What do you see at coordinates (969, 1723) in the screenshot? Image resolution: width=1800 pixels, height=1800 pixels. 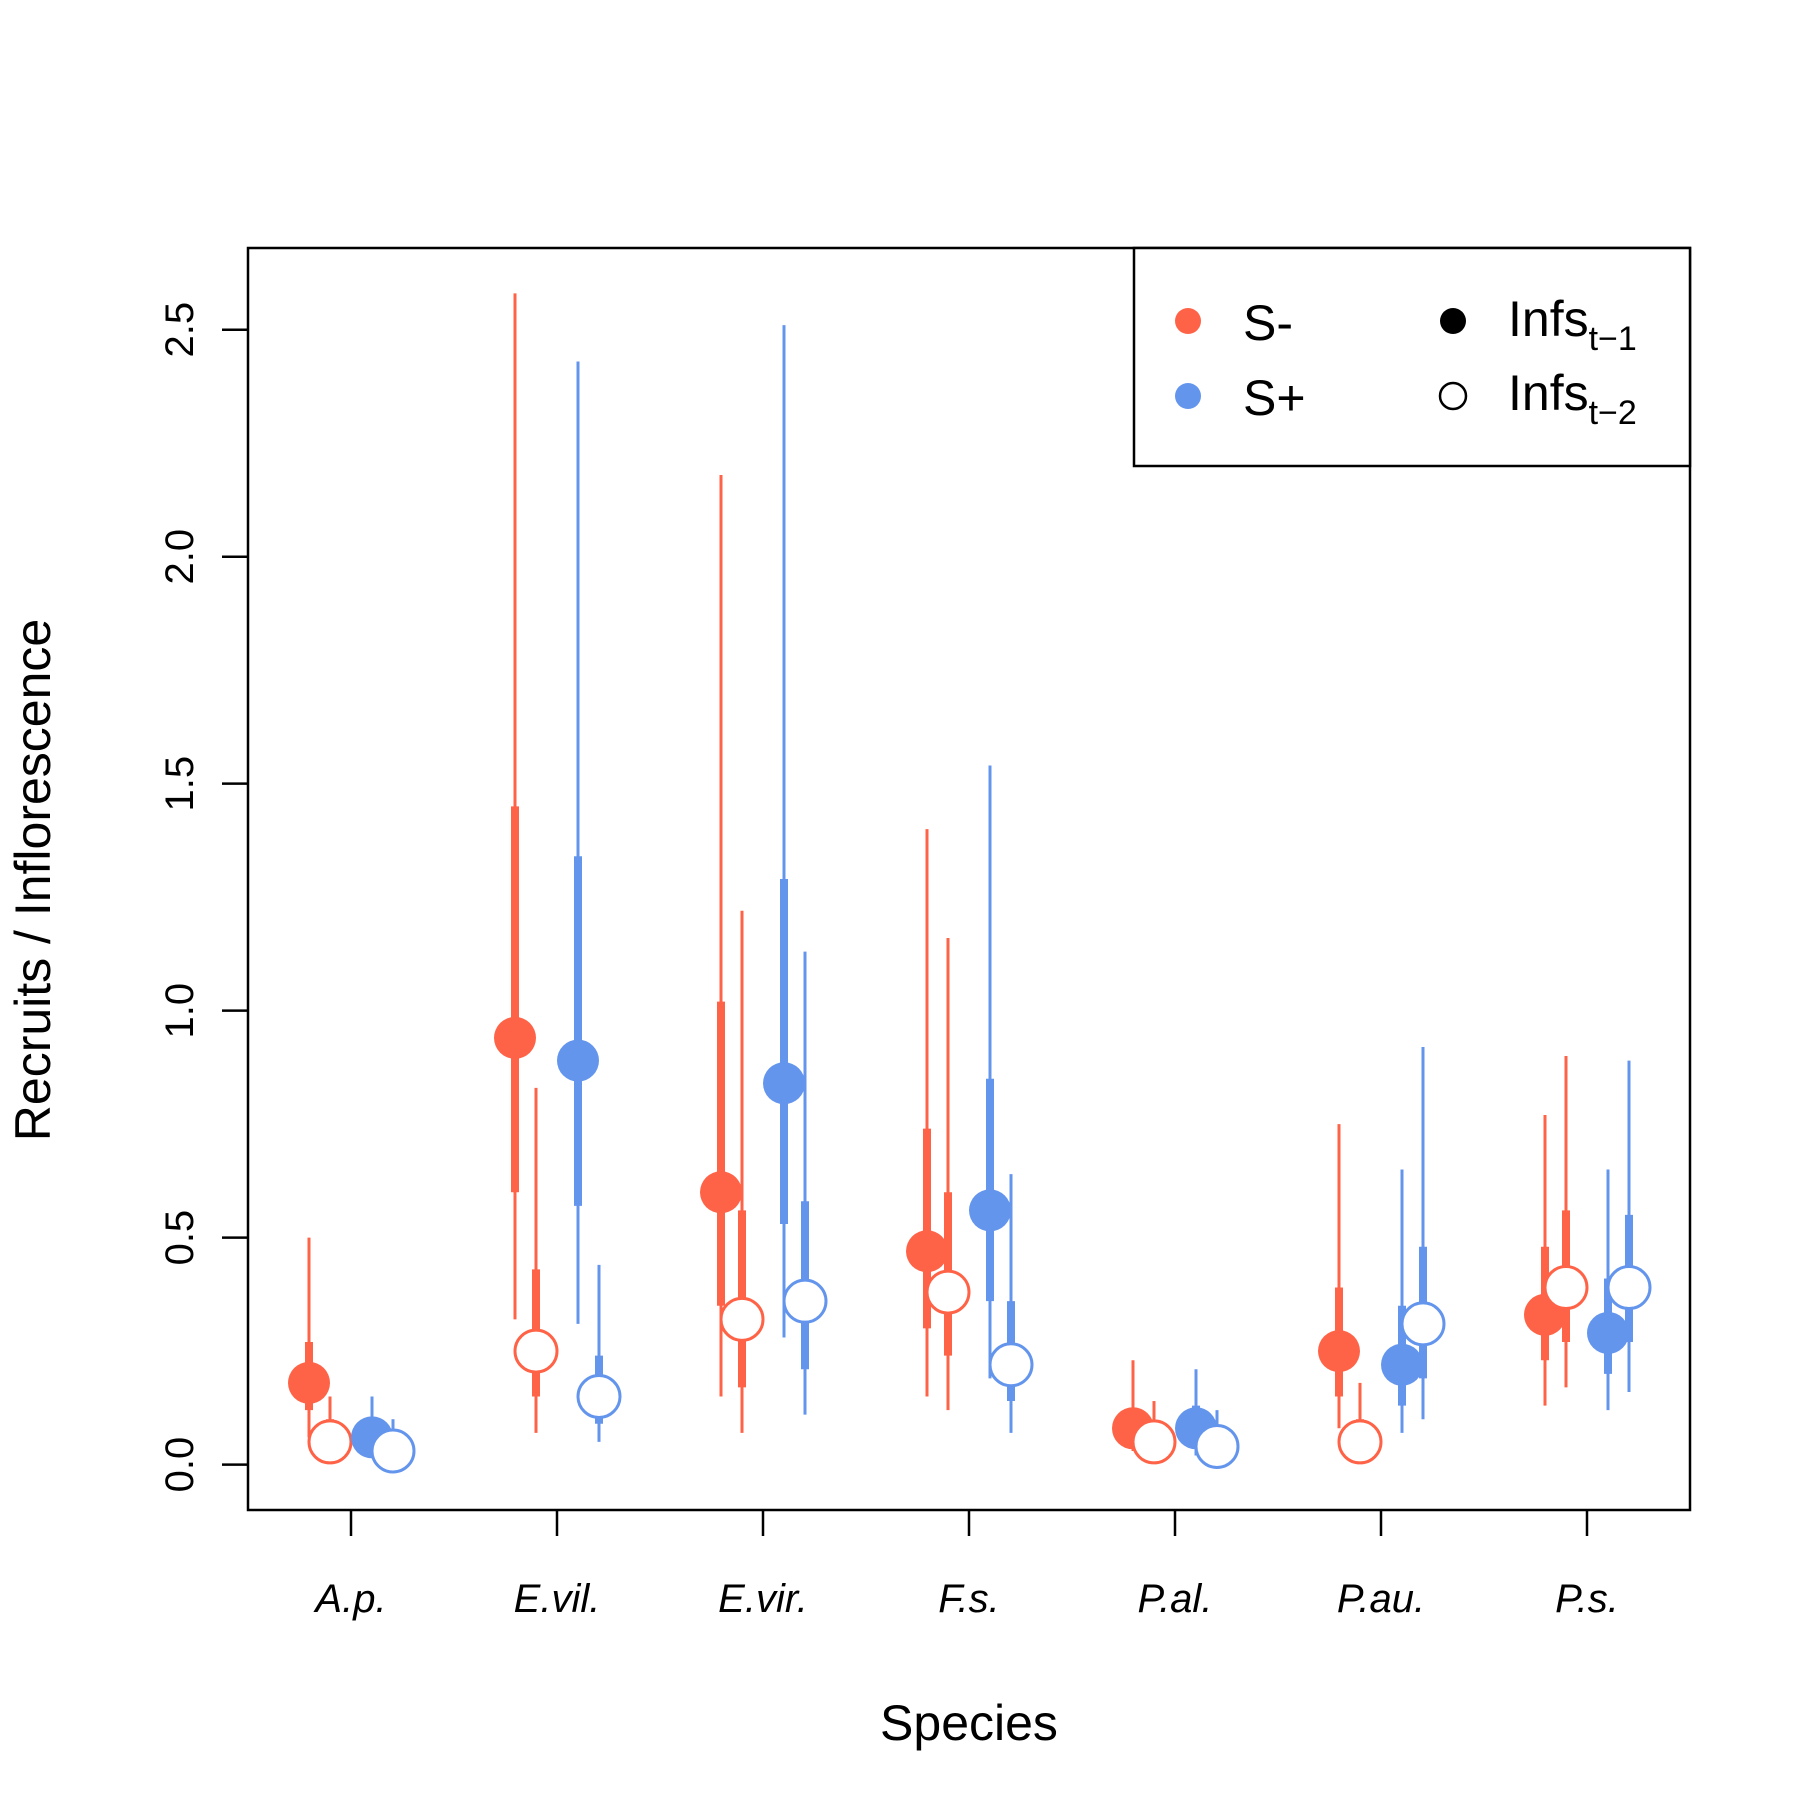 I see `x-axis-title: Species` at bounding box center [969, 1723].